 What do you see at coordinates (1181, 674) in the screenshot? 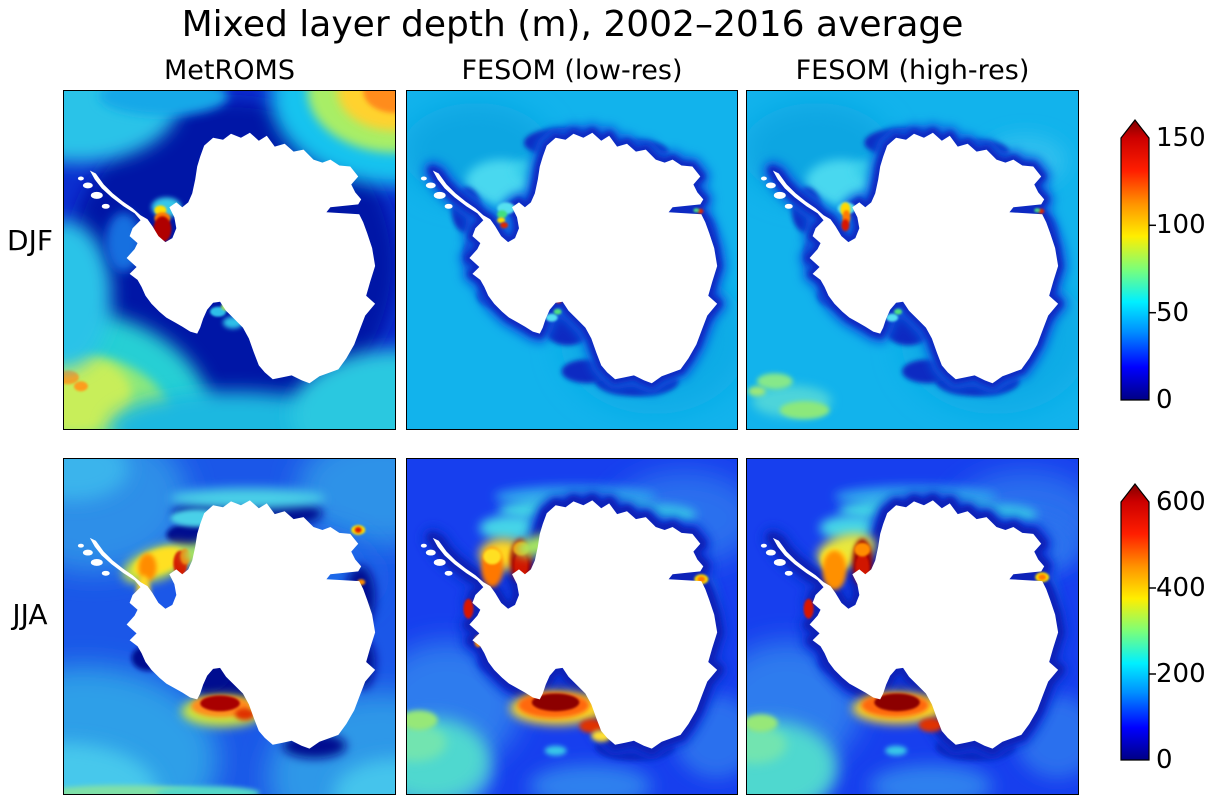
I see `colorbar-jja-tick-200: 200` at bounding box center [1181, 674].